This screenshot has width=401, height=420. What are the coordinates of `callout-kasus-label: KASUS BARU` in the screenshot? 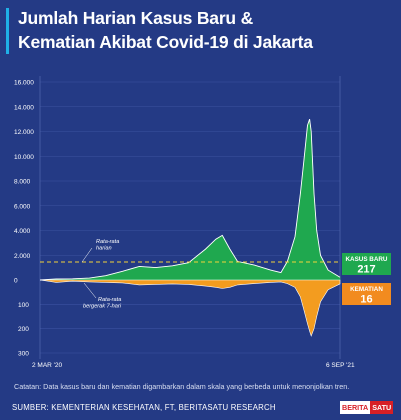 It's located at (367, 259).